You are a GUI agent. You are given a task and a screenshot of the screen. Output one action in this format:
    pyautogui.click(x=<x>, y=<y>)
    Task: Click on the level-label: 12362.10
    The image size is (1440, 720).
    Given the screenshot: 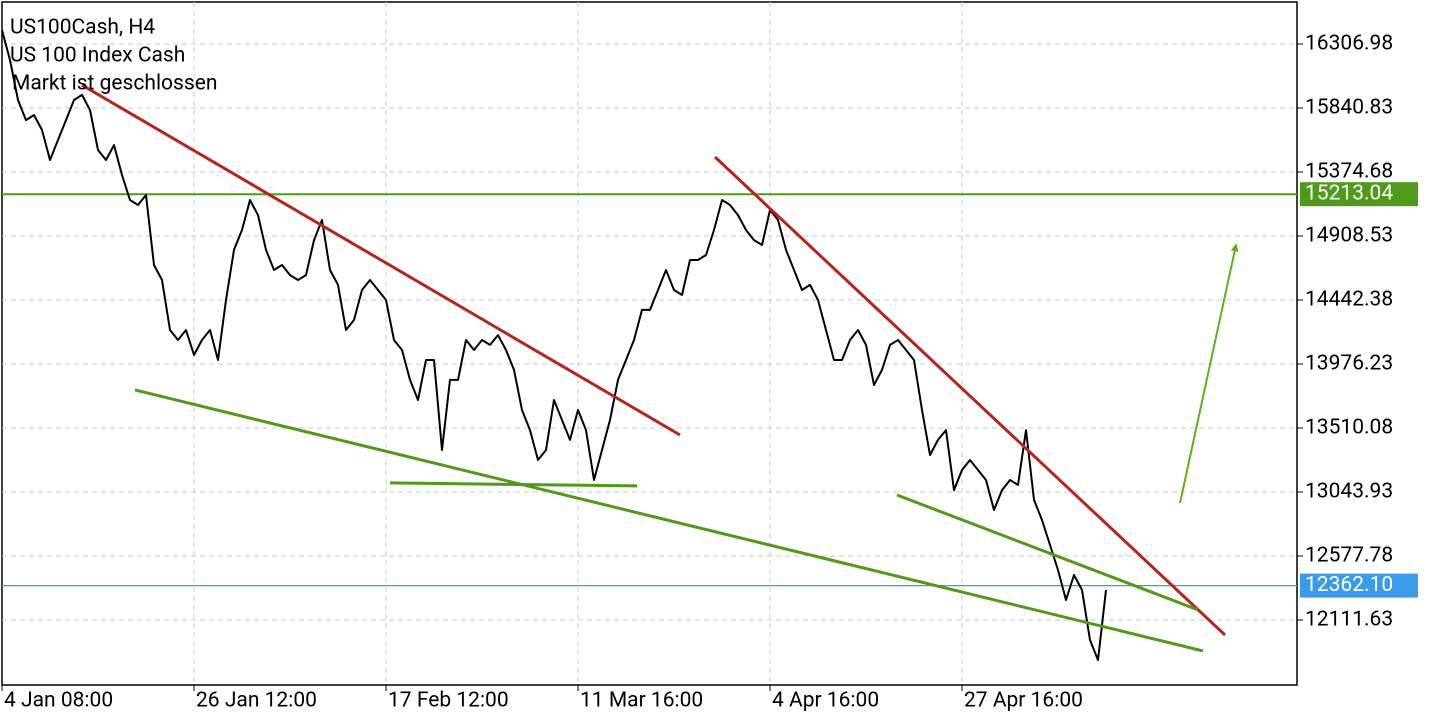 What is the action you would take?
    pyautogui.click(x=1349, y=585)
    